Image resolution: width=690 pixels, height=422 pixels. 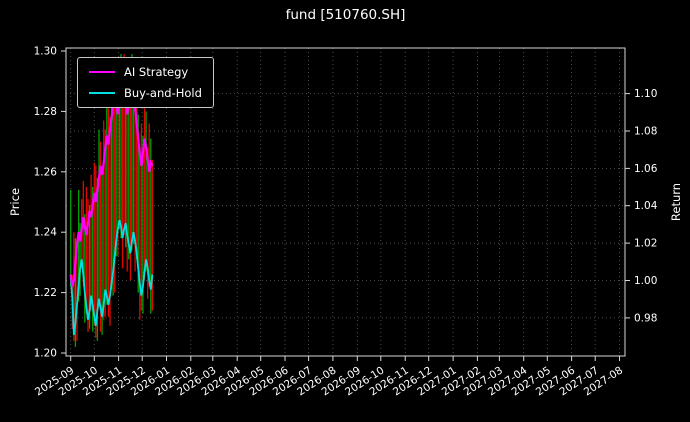 What do you see at coordinates (111, 184) in the screenshot?
I see `ai-strategy-line` at bounding box center [111, 184].